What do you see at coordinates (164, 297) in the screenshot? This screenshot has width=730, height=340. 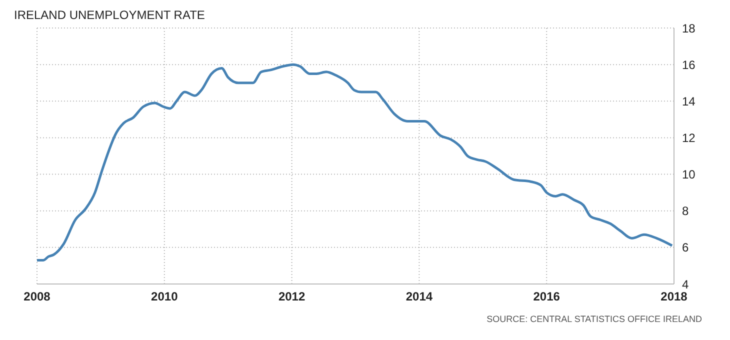 I see `x-tick-label: 2010` at bounding box center [164, 297].